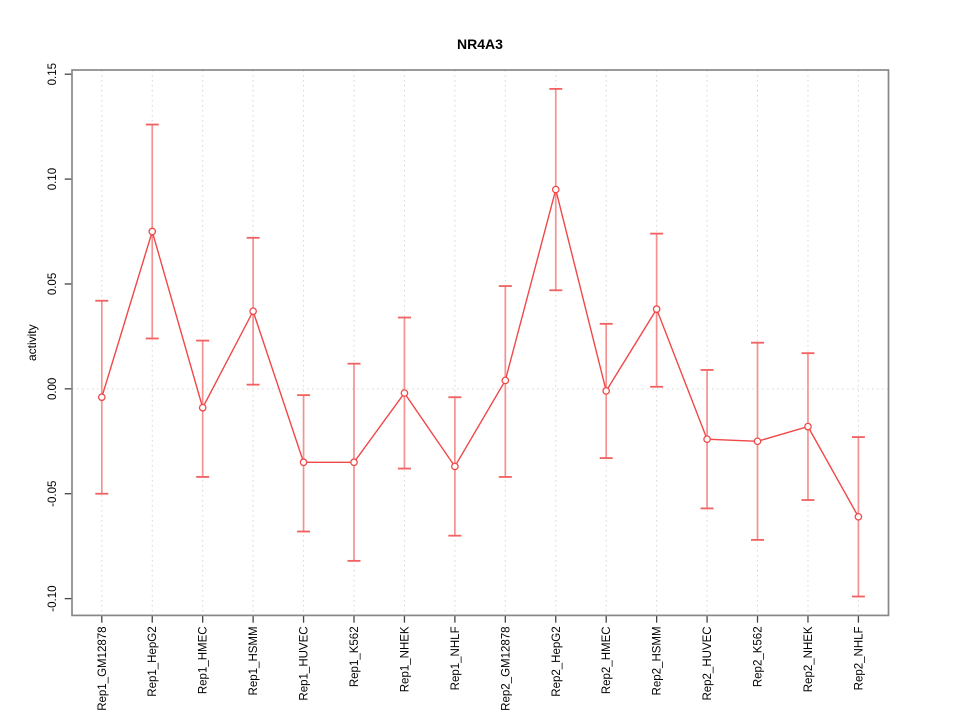 Image resolution: width=960 pixels, height=720 pixels. I want to click on x-tick-label: Rep2_GM12878, so click(506, 668).